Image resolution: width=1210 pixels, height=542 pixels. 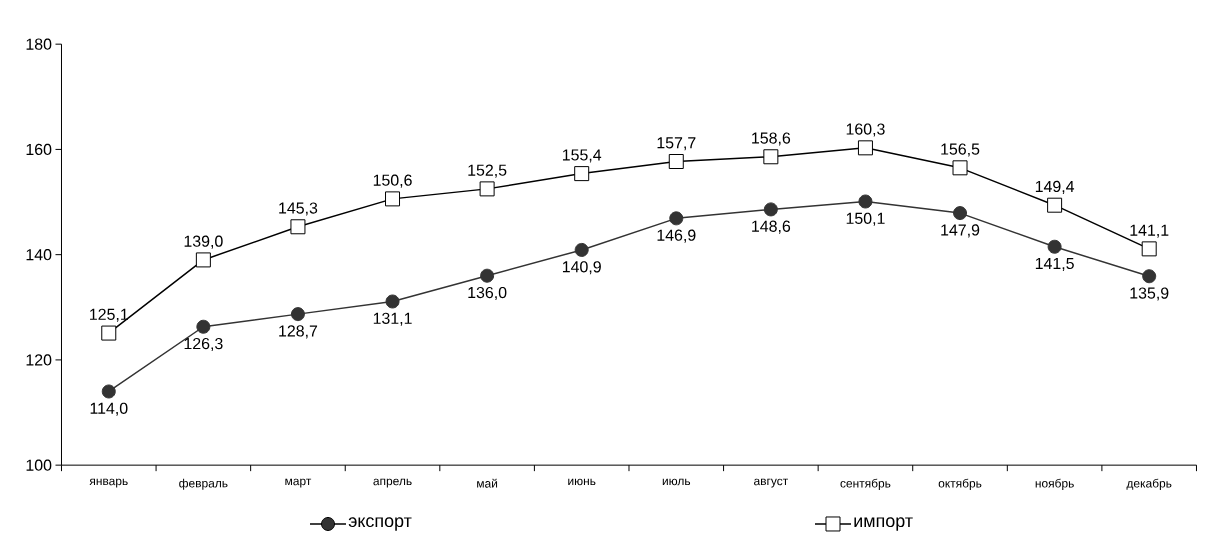 I want to click on data-label: 139,0, so click(x=203, y=242).